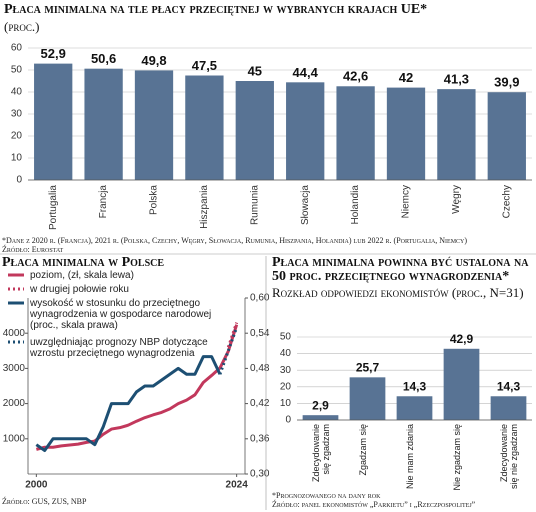 The image size is (536, 512). I want to click on chart-title: Płaca minimalna w Polsce, so click(83, 262).